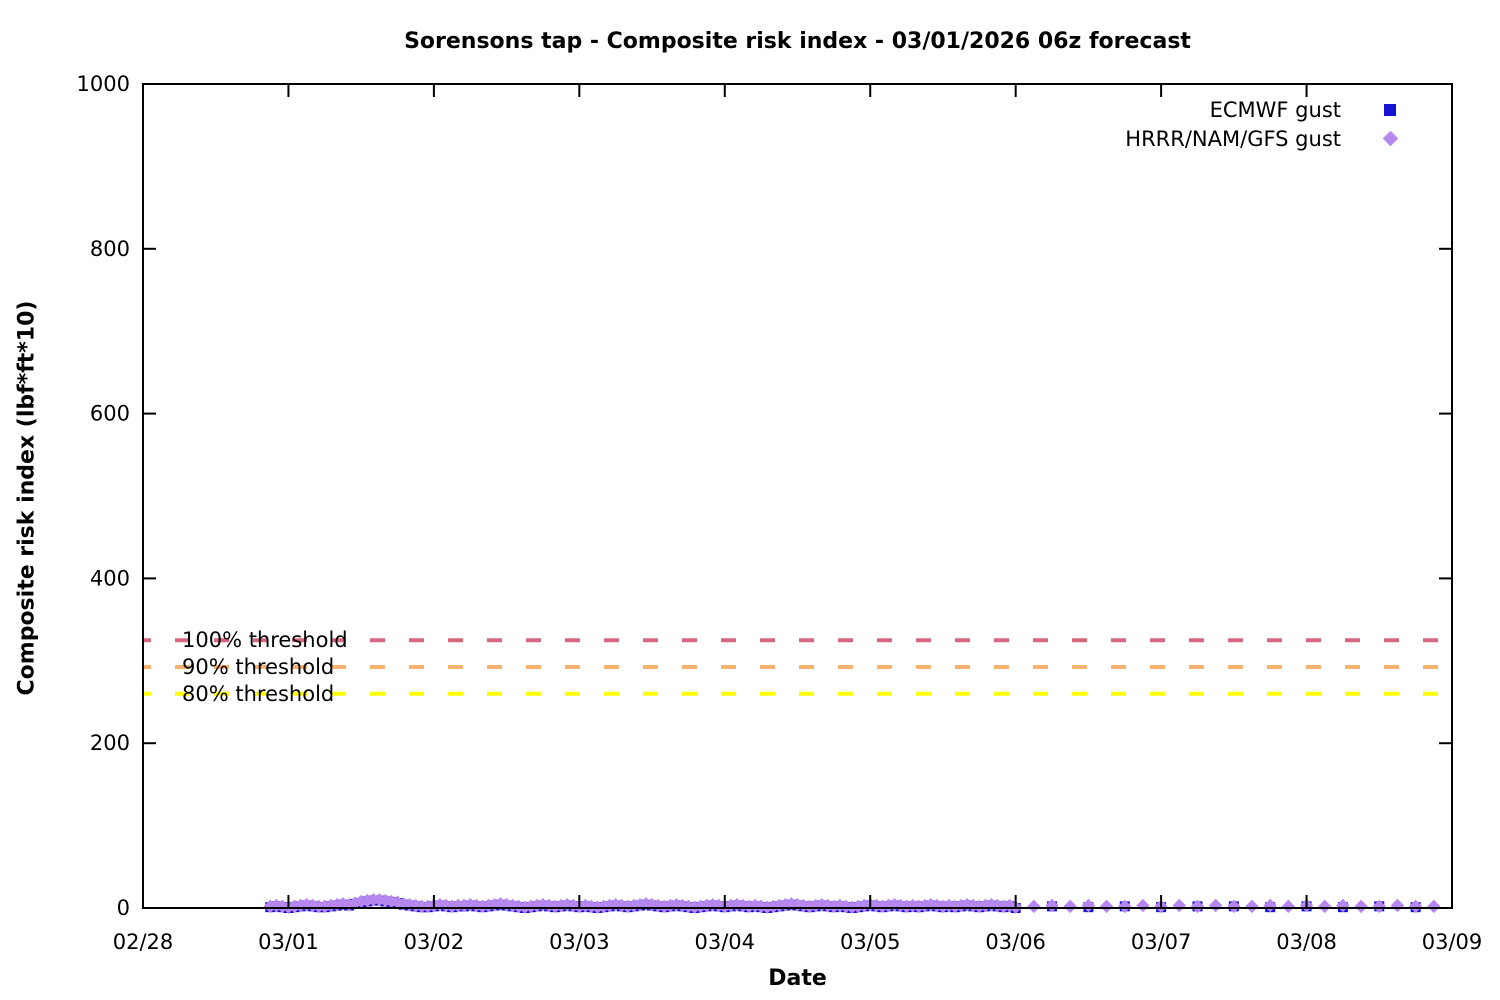 The height and width of the screenshot is (1000, 1500). I want to click on x-tick-label: 03/09, so click(1452, 942).